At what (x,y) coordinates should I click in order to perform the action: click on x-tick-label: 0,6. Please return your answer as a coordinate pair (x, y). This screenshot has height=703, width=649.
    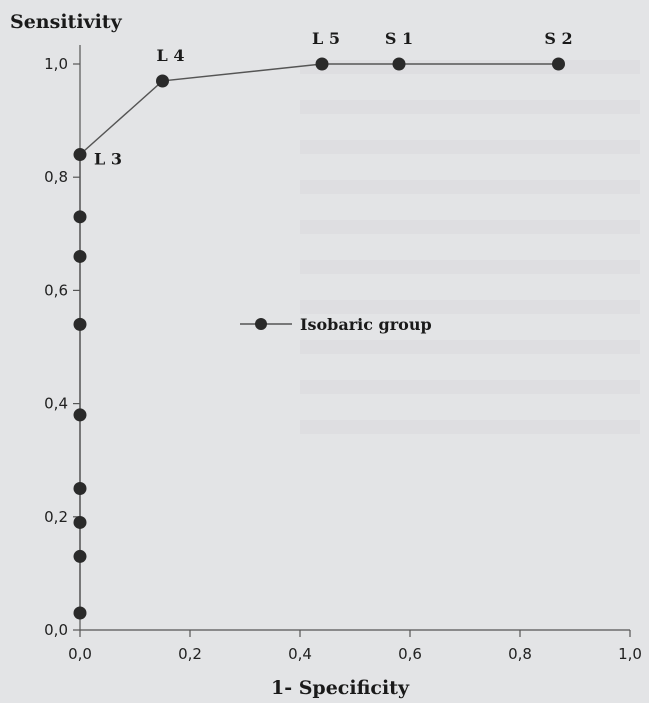
    Looking at the image, I should click on (410, 654).